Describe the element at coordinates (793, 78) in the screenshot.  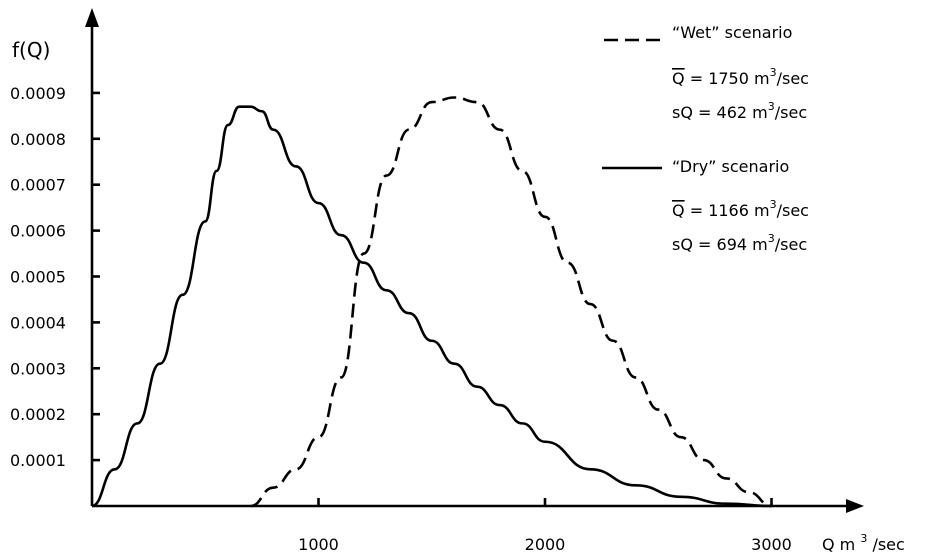
I see `wet-mean-unit-suffix: /sec` at that location.